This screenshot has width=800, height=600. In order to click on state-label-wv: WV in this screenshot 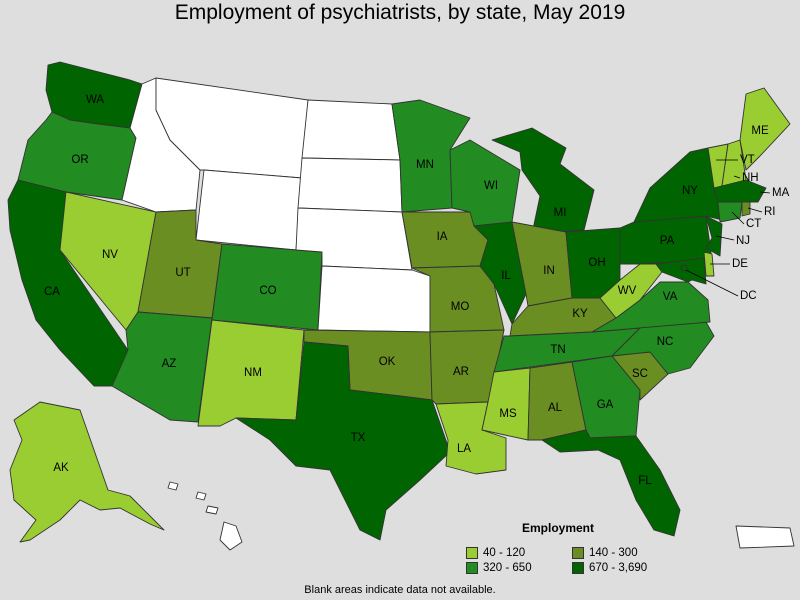, I will do `click(627, 291)`.